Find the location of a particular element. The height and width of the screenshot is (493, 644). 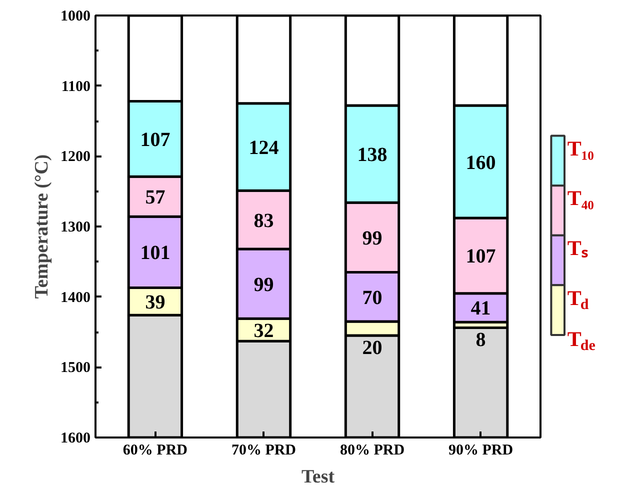

x-tick-label: 80% PRD is located at coordinates (372, 450).